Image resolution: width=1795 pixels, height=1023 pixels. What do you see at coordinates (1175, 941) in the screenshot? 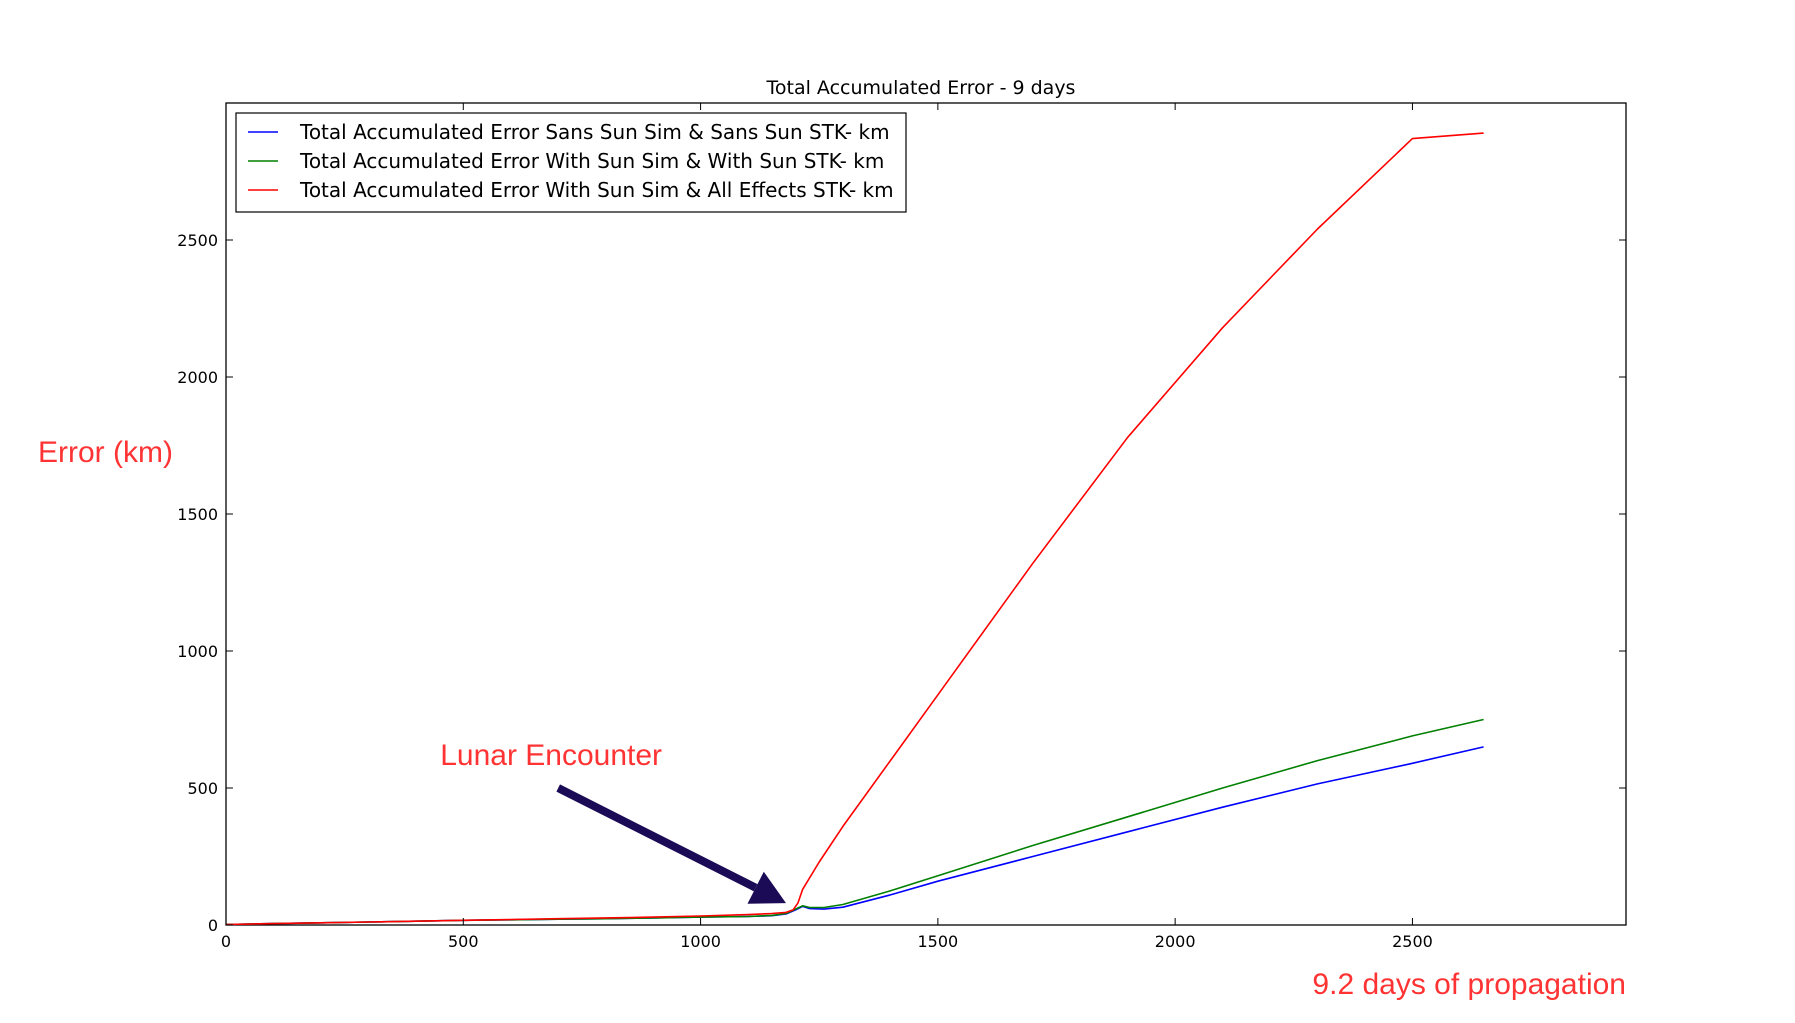
I see `x-tick-label: 2000` at bounding box center [1175, 941].